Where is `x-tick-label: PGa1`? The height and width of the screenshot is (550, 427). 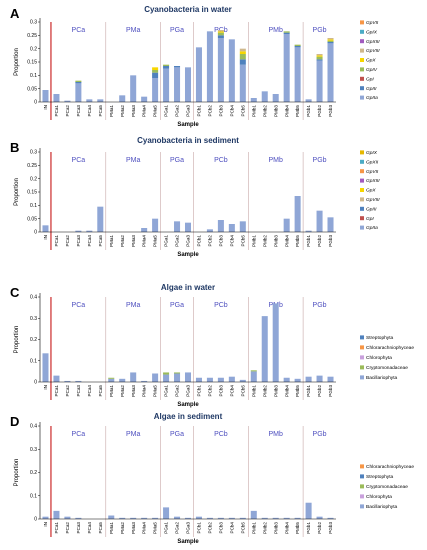 x-tick-label: PGa1 is located at coordinates (166, 528).